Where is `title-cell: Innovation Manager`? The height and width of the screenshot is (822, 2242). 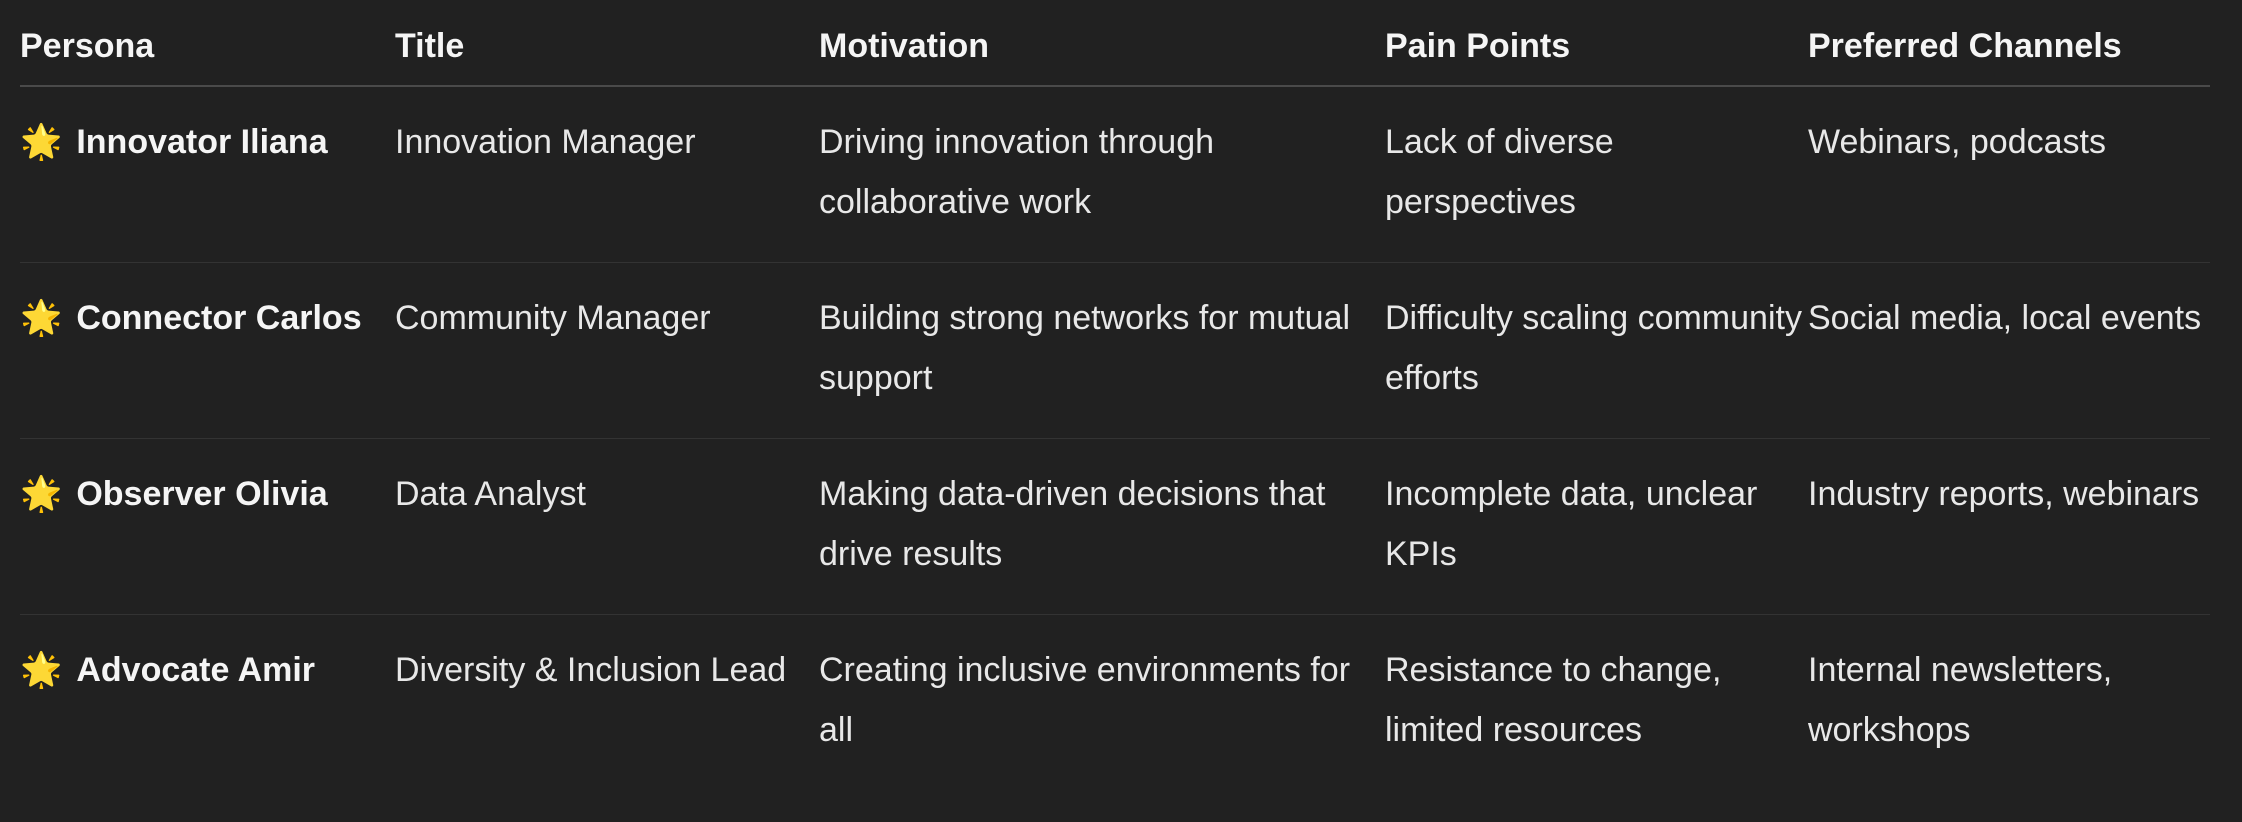
title-cell: Innovation Manager is located at coordinates (545, 142).